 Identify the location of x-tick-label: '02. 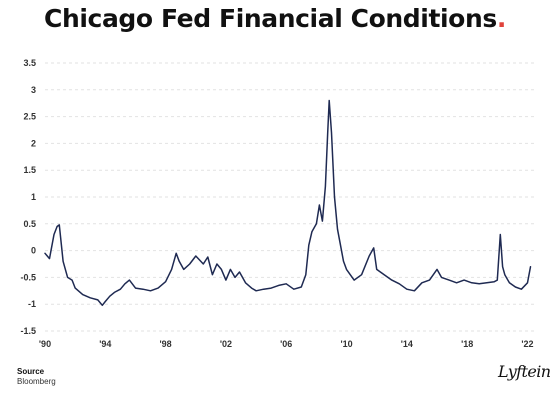
(226, 344).